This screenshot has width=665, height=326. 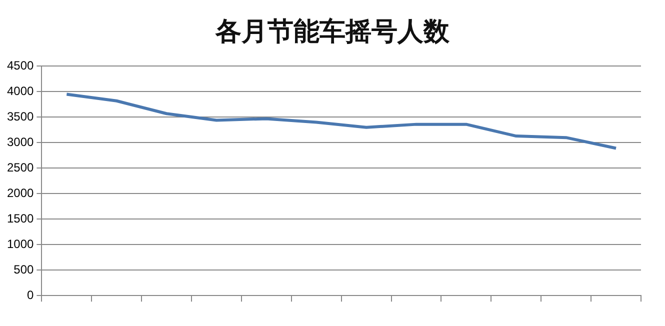 What do you see at coordinates (20, 141) in the screenshot?
I see `y-tick-label: 3000` at bounding box center [20, 141].